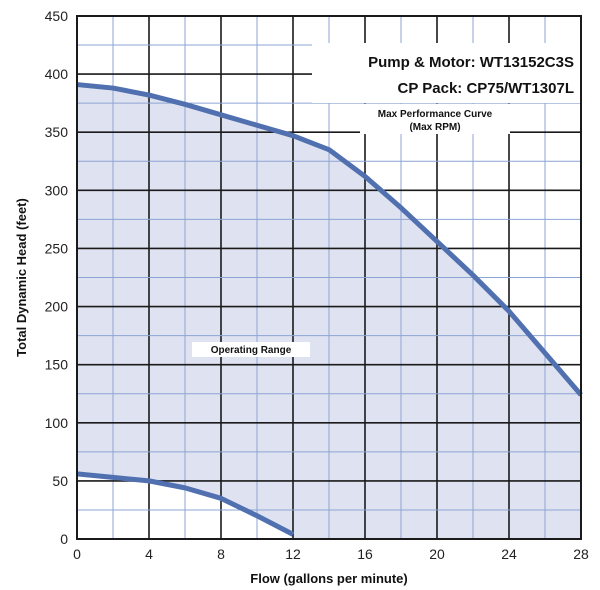 The width and height of the screenshot is (600, 590). I want to click on curve-label-box, so click(435, 119).